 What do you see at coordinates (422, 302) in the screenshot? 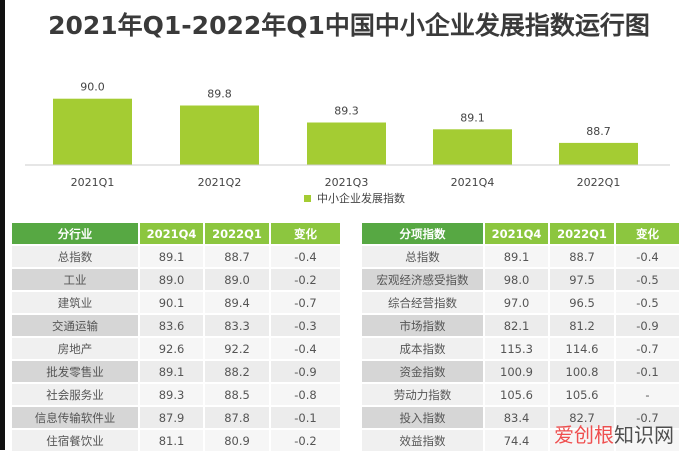
I see `table-cell: 综合经营指数` at bounding box center [422, 302].